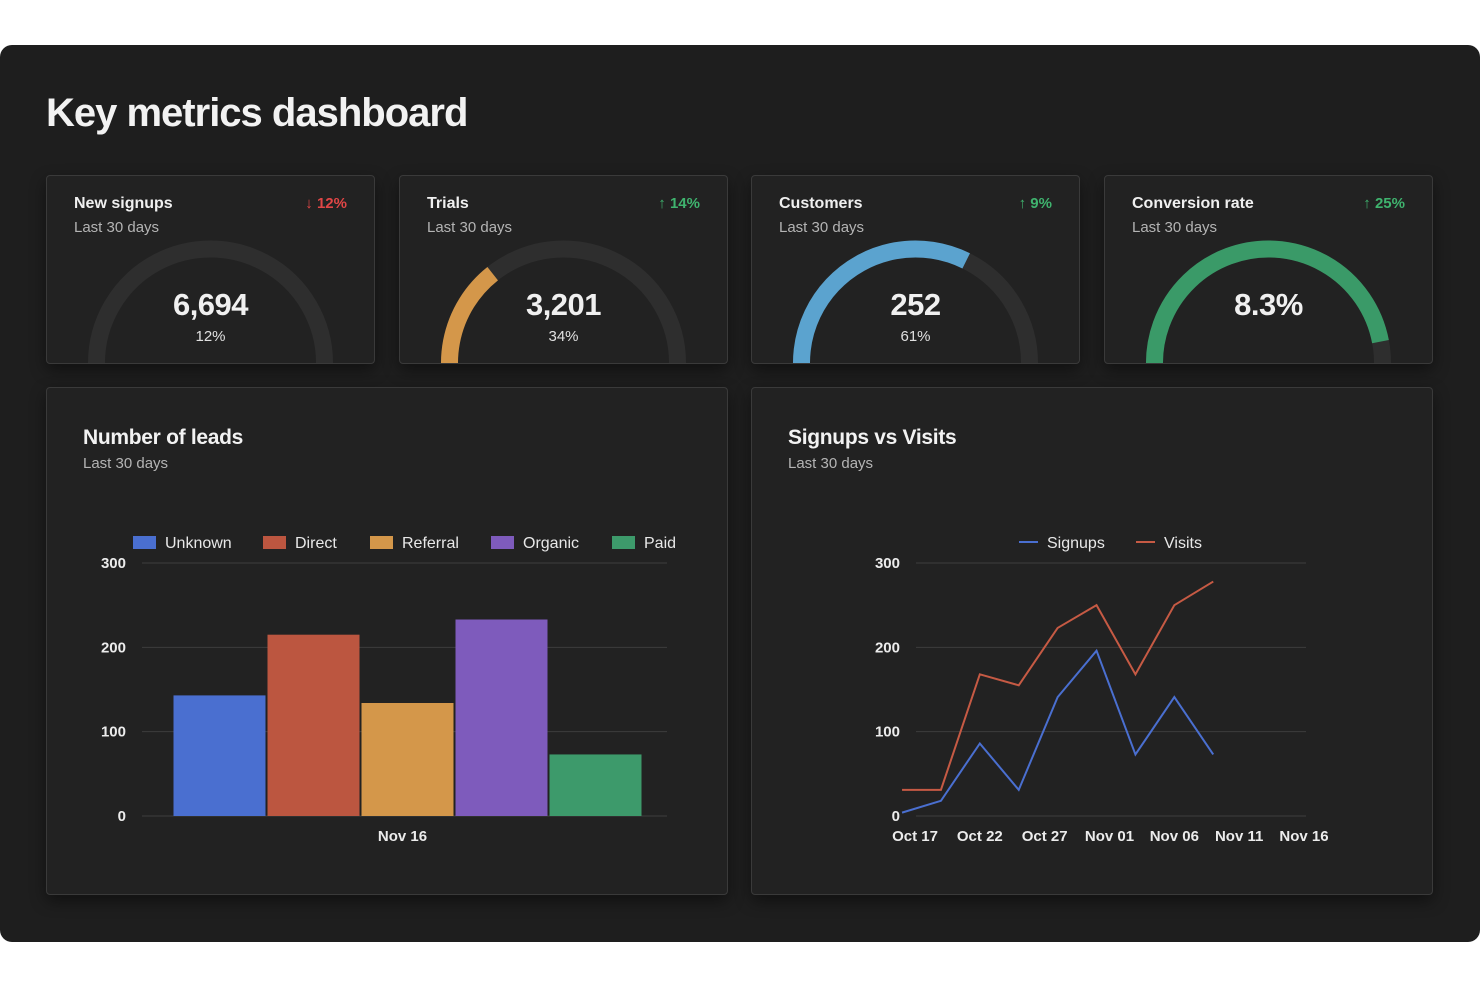 The image size is (1480, 987). What do you see at coordinates (660, 543) in the screenshot?
I see `legend-label: Paid` at bounding box center [660, 543].